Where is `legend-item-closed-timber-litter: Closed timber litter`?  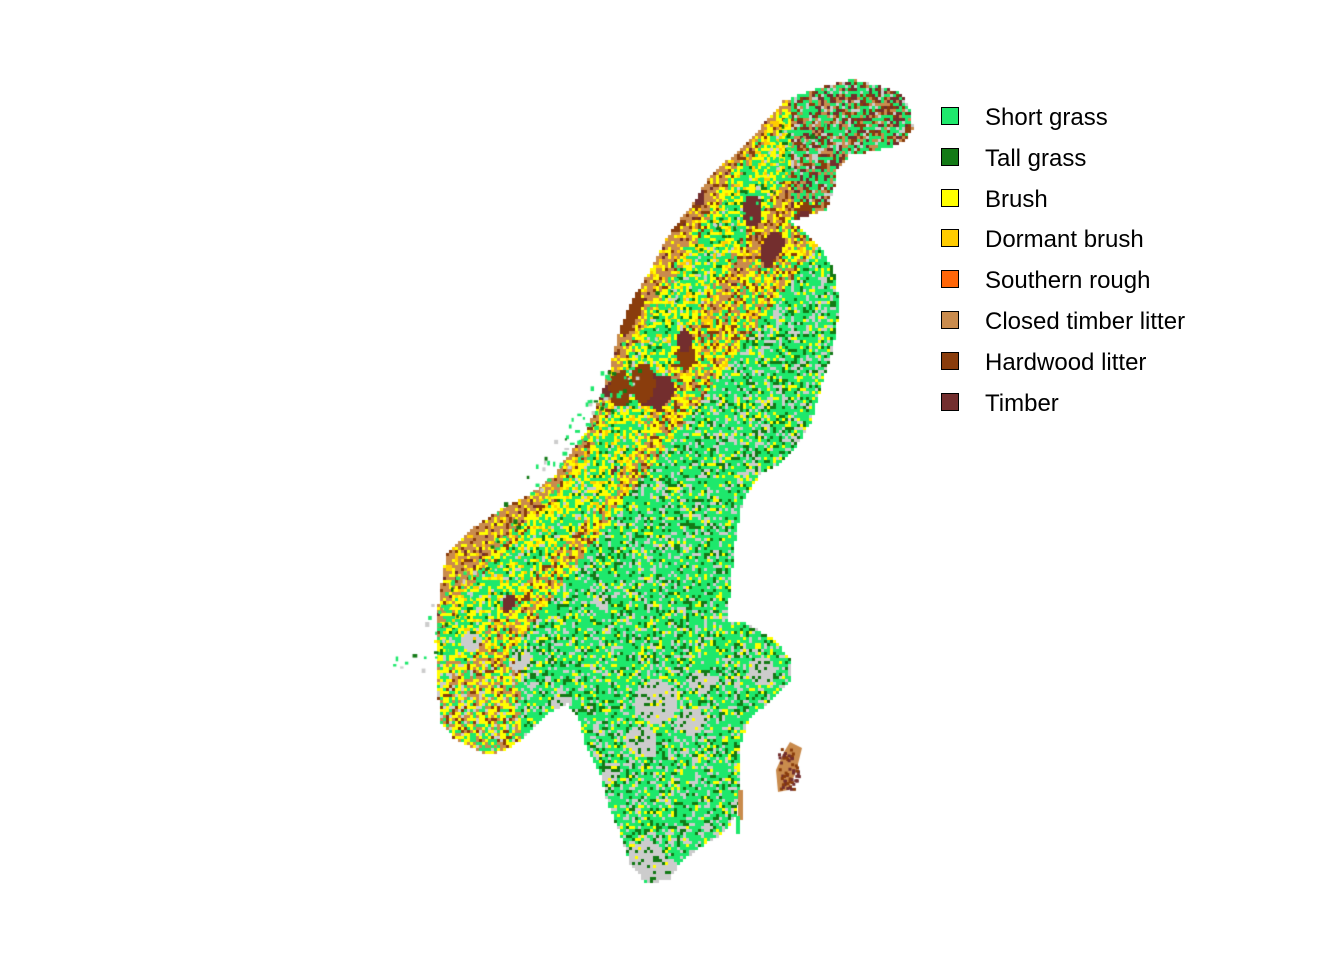
legend-item-closed-timber-litter: Closed timber litter is located at coordinates (1100, 328).